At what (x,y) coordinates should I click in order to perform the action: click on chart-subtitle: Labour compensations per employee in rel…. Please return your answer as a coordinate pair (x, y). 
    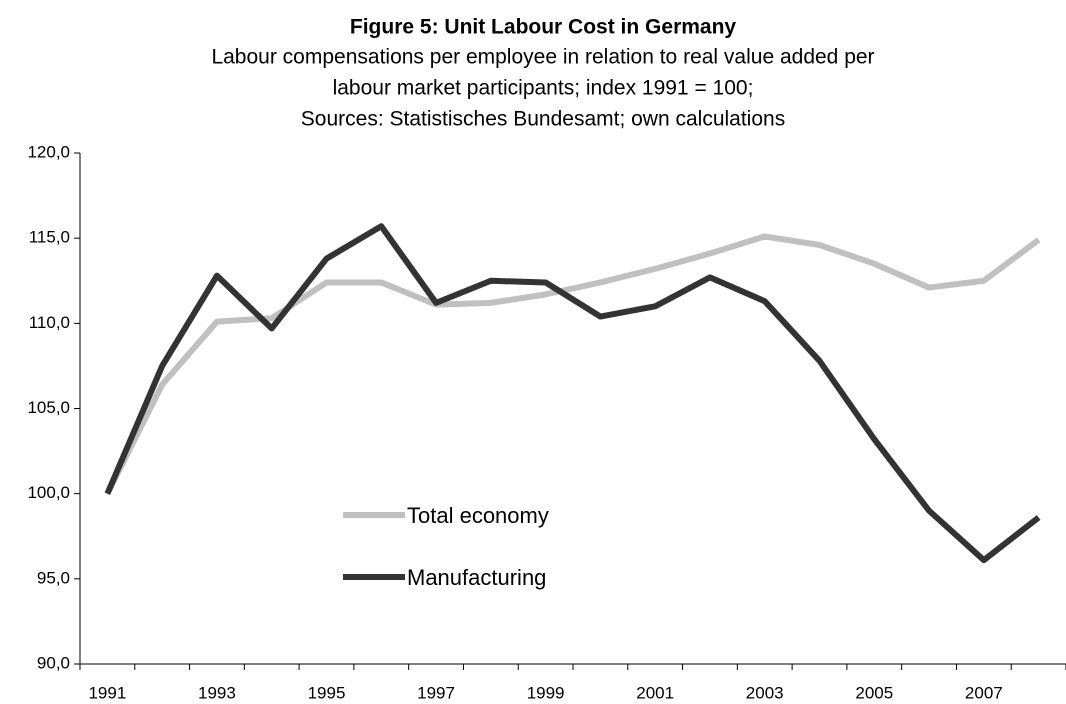
    Looking at the image, I should click on (542, 57).